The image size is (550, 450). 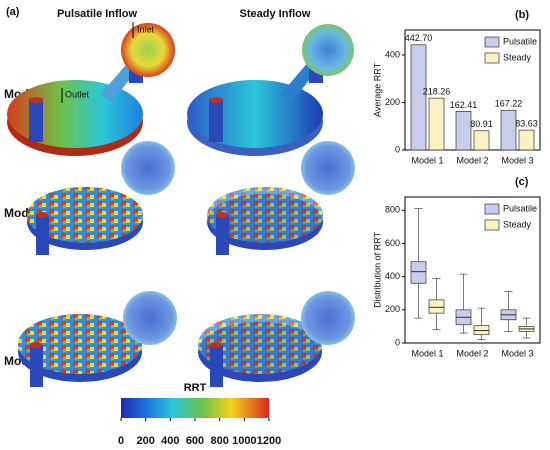 What do you see at coordinates (121, 441) in the screenshot?
I see `colorbar-tick-label: 0` at bounding box center [121, 441].